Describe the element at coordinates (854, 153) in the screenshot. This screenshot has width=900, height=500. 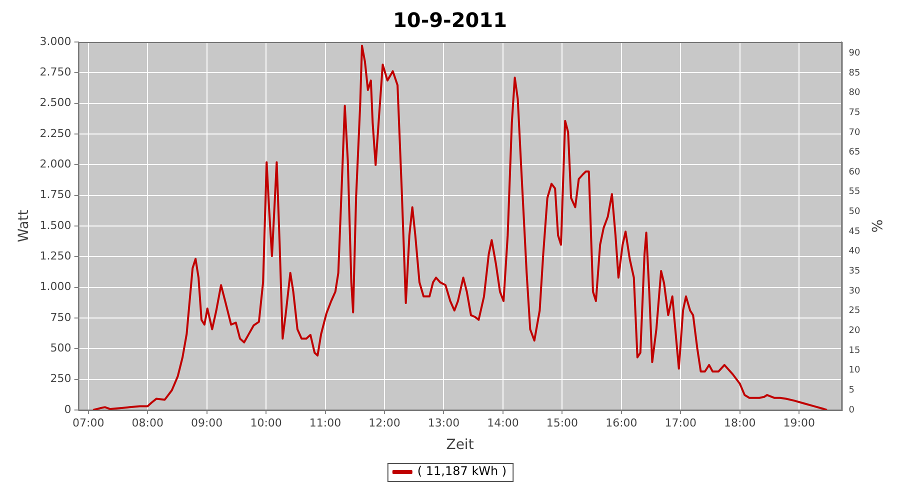
I see `y2-tick-label: 65` at that location.